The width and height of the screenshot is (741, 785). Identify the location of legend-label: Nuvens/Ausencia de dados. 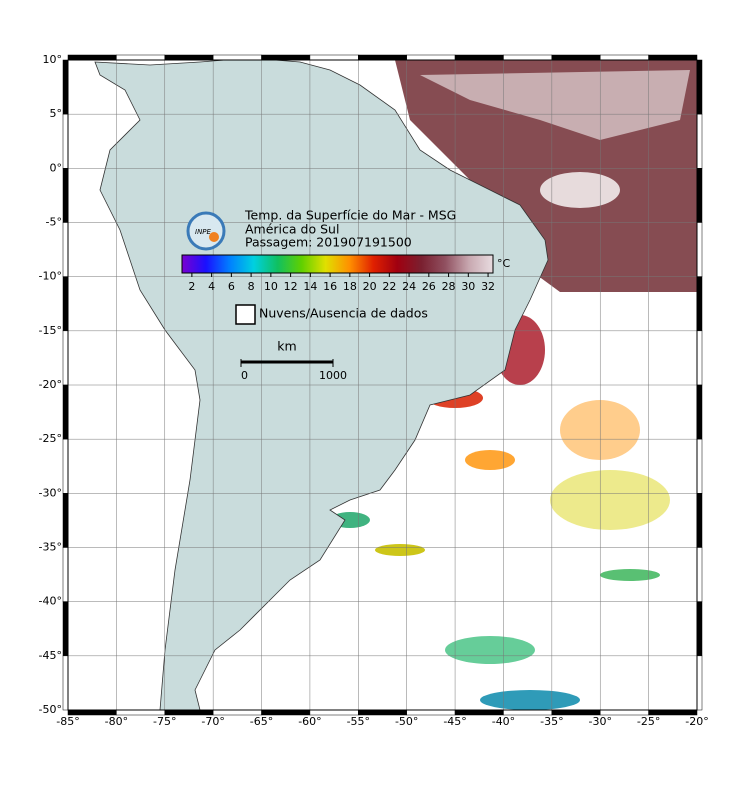
(343, 313).